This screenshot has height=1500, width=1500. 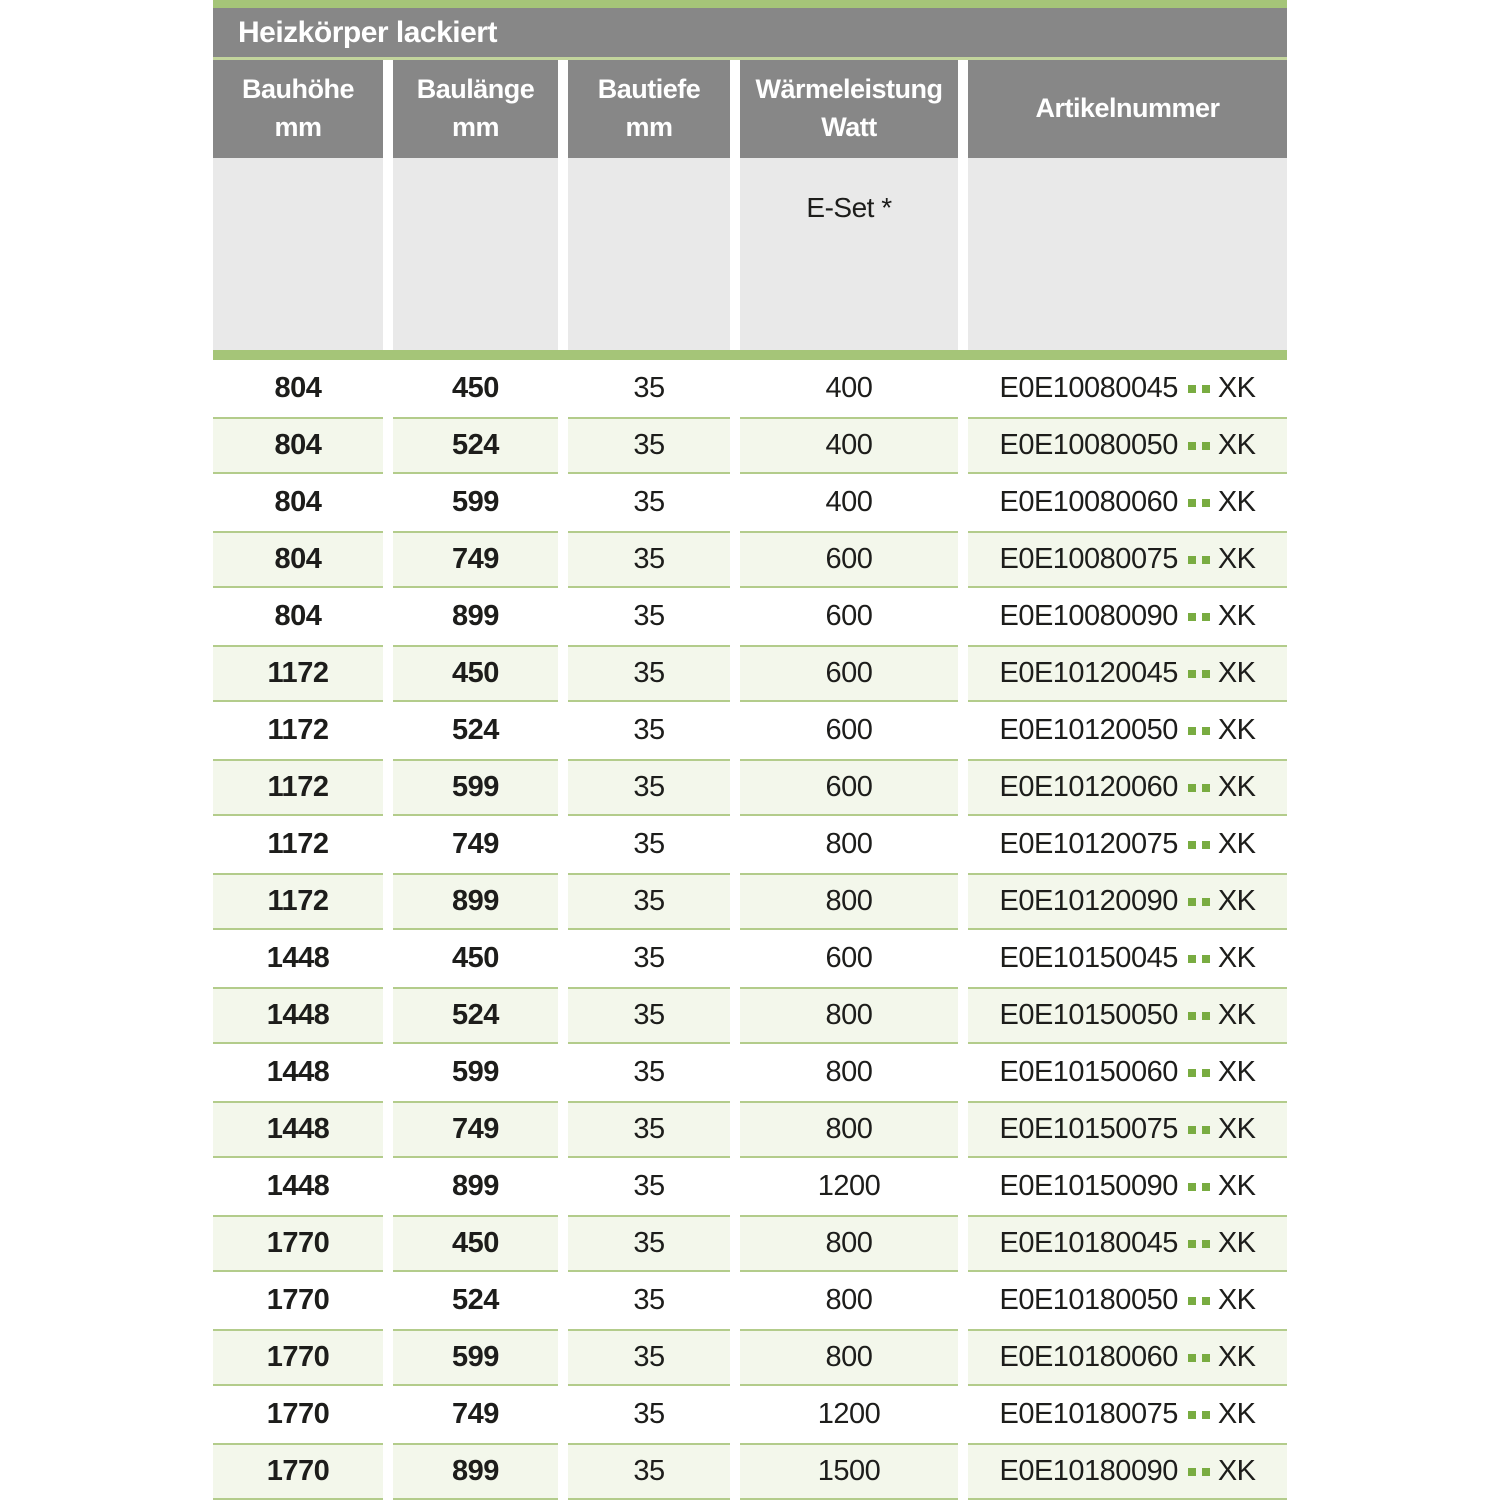 What do you see at coordinates (750, 32) in the screenshot?
I see `table-title-bar: Heizkörper lackiert` at bounding box center [750, 32].